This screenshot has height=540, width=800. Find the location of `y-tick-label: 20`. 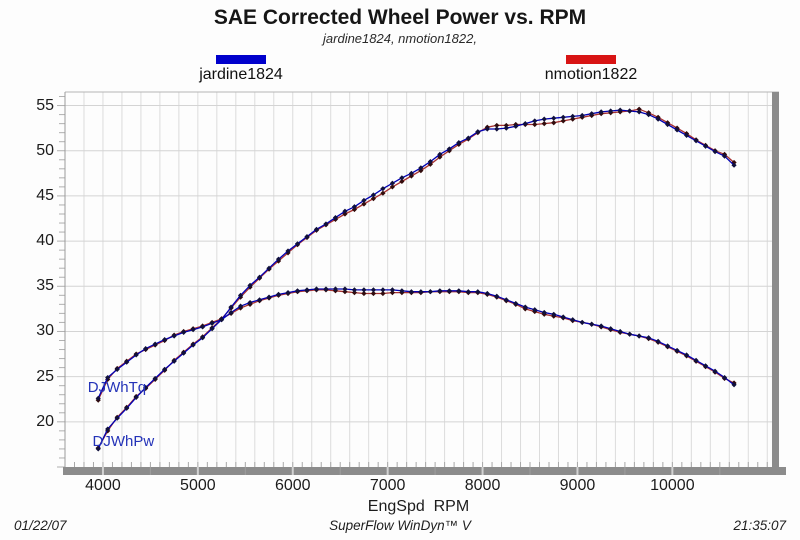

y-tick-label: 20 is located at coordinates (45, 421).